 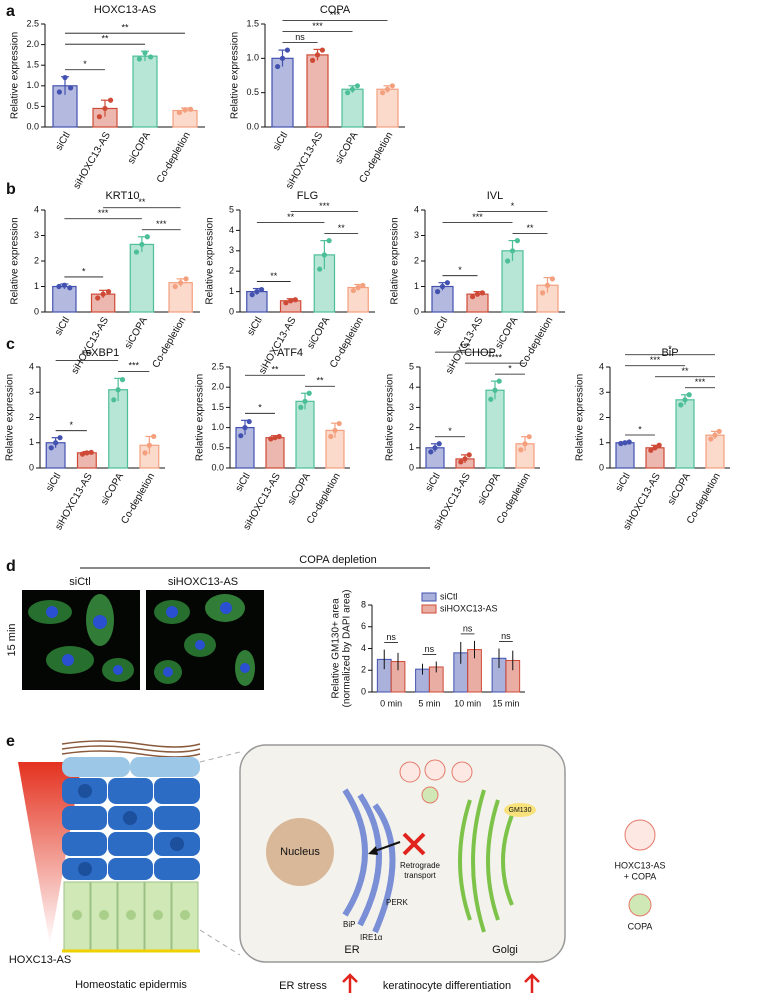 I want to click on legend-swatch, so click(x=429, y=609).